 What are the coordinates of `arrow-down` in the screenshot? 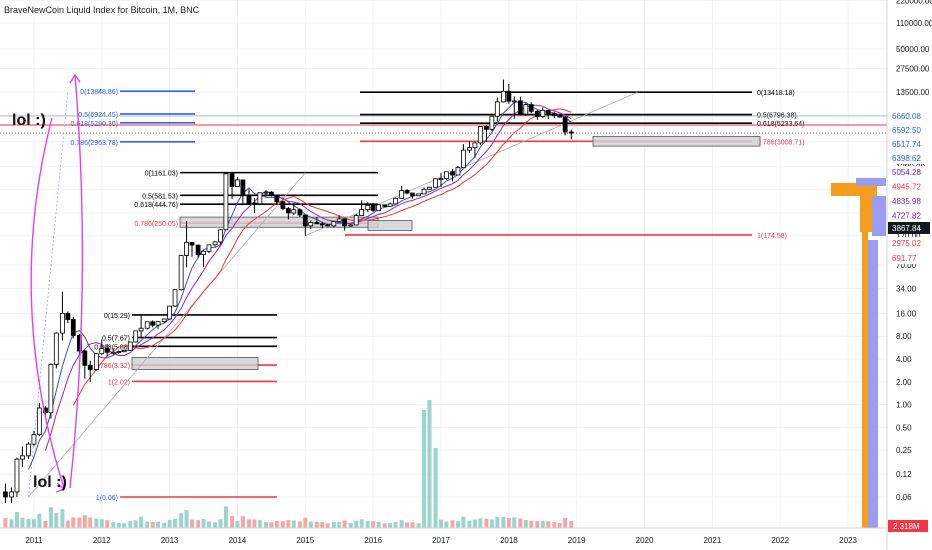 It's located at (47, 303).